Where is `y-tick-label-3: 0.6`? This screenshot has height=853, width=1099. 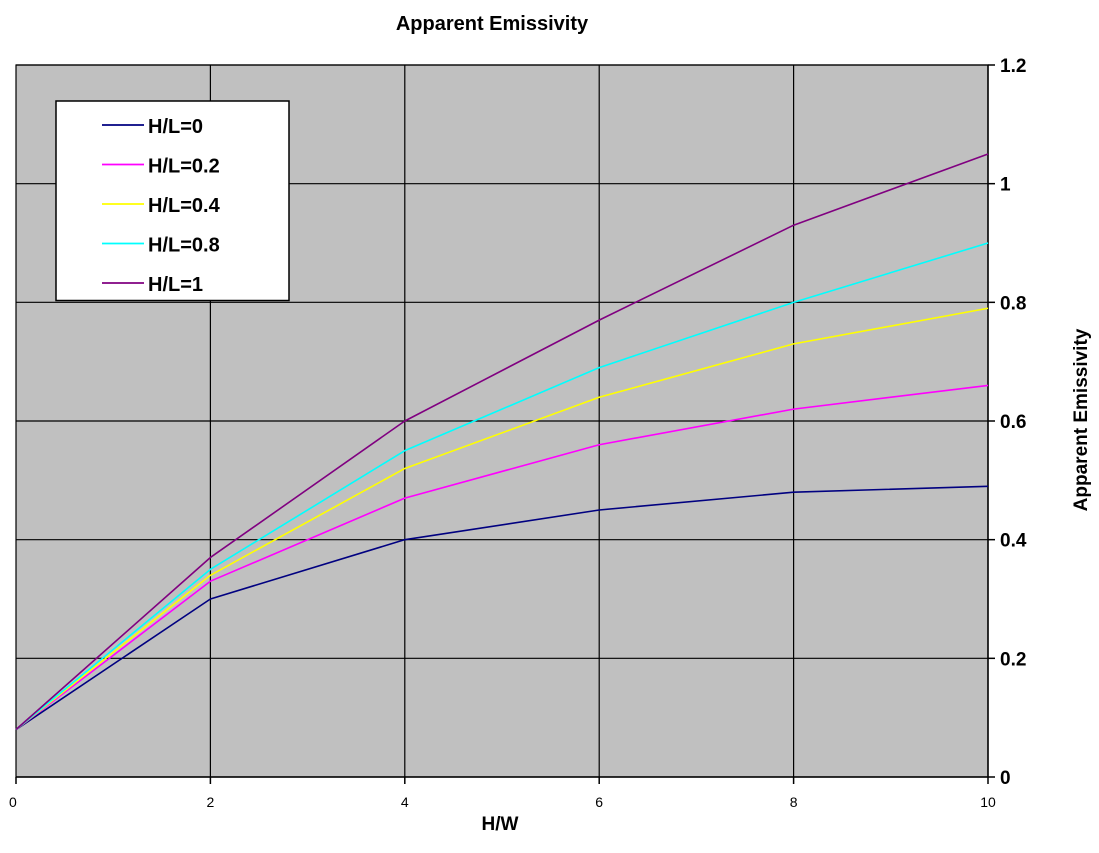 y-tick-label-3: 0.6 is located at coordinates (1013, 422).